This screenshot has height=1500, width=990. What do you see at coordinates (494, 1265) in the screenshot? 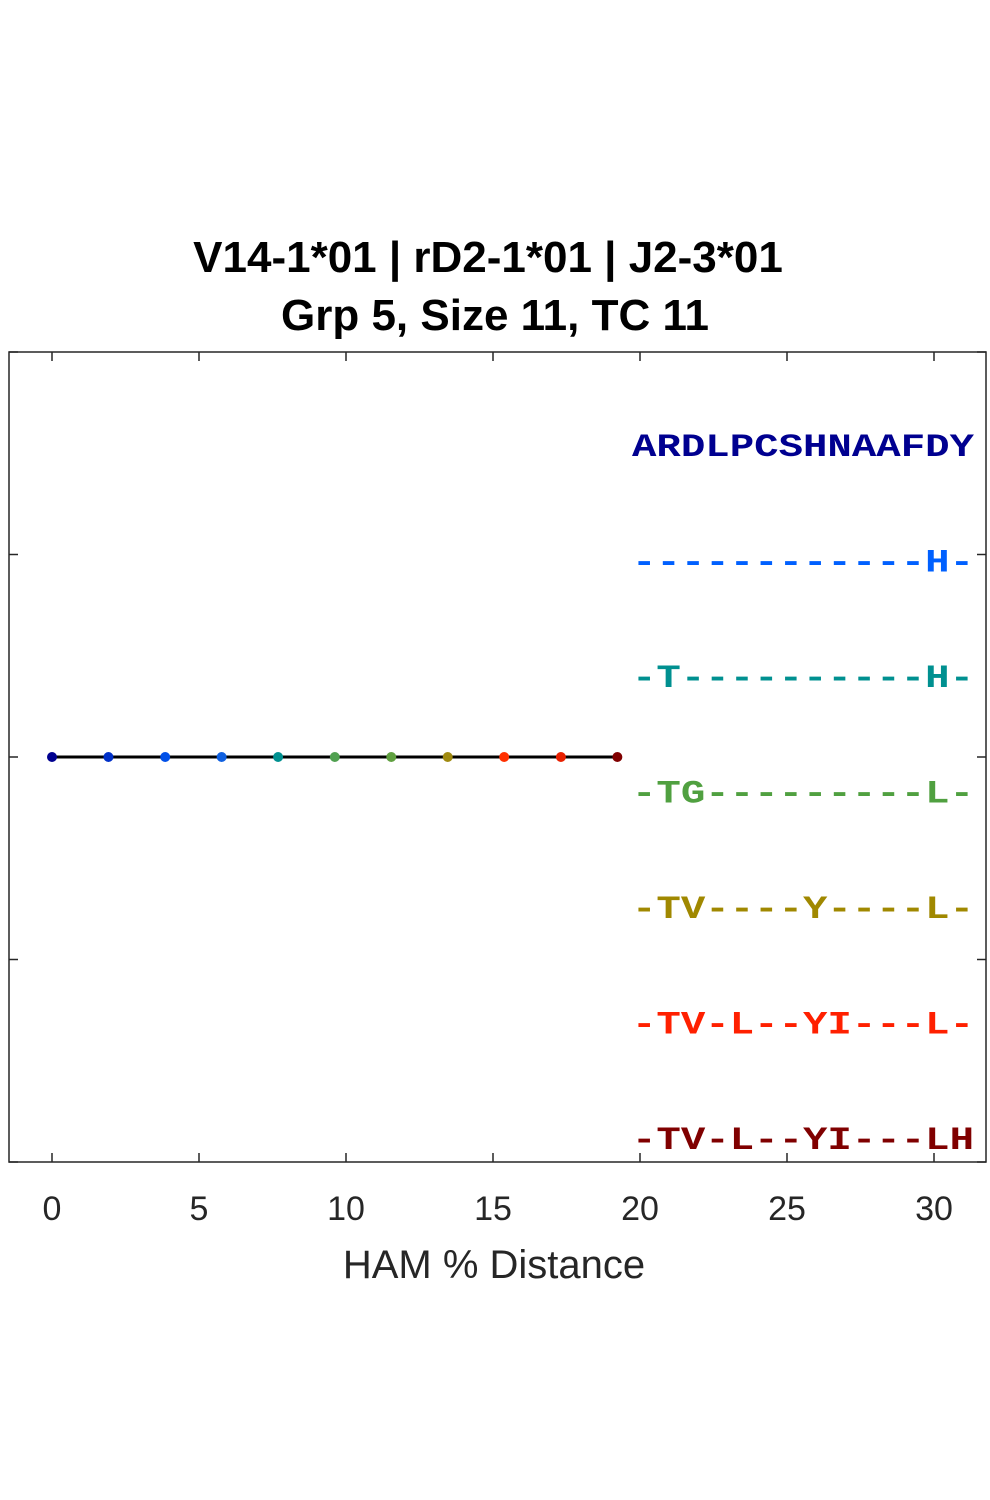
I see `x-axis-label: HAM % Distance` at bounding box center [494, 1265].